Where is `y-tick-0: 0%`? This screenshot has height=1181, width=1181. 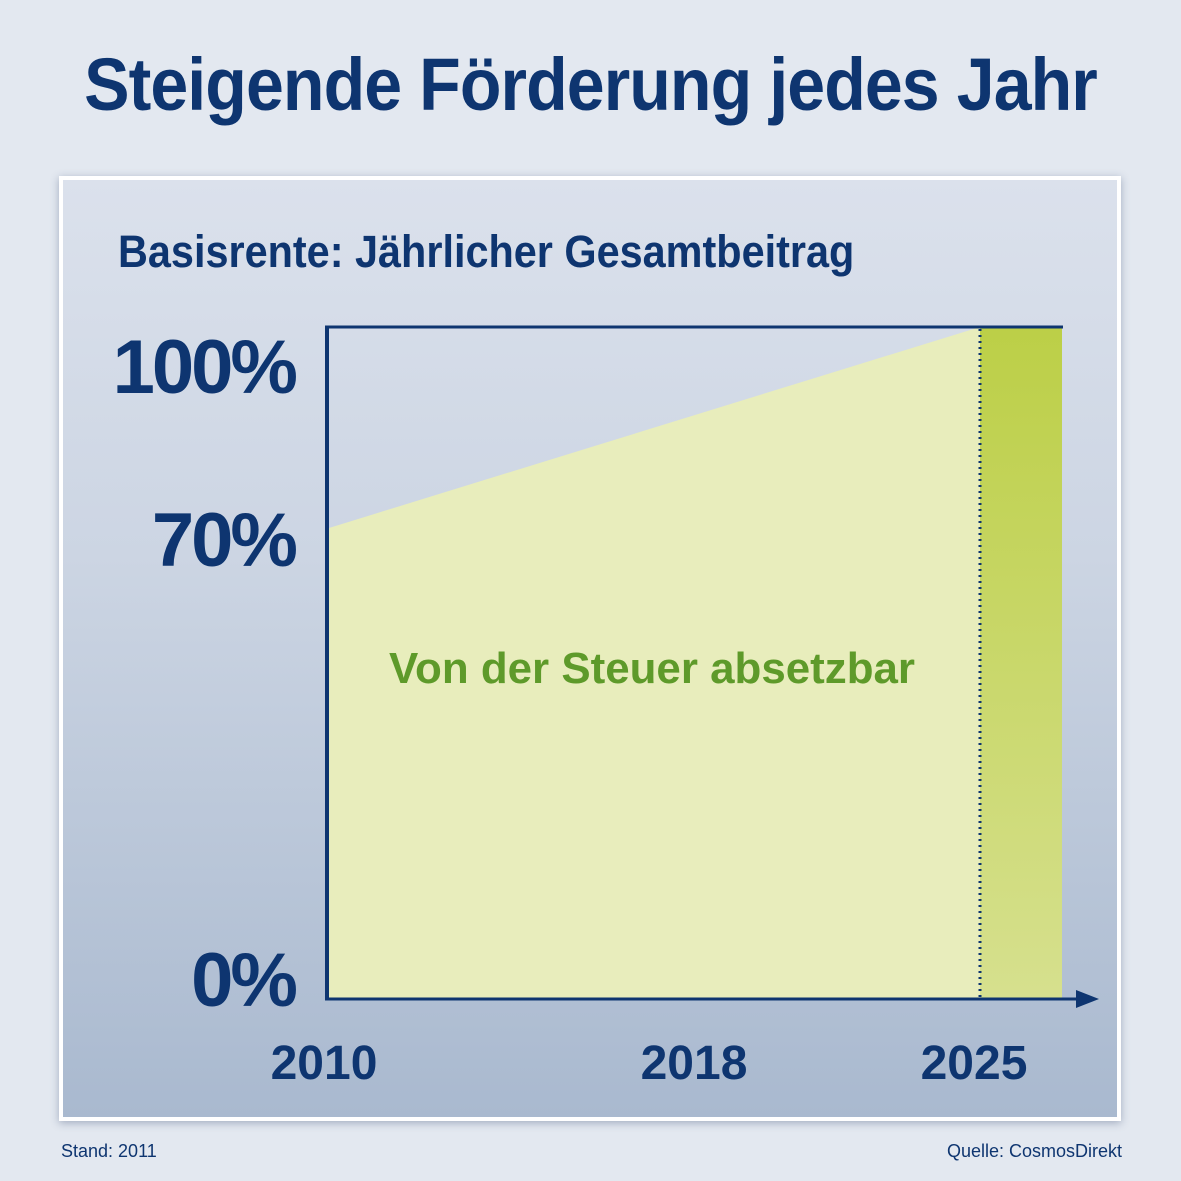
y-tick-0: 0% is located at coordinates (244, 980).